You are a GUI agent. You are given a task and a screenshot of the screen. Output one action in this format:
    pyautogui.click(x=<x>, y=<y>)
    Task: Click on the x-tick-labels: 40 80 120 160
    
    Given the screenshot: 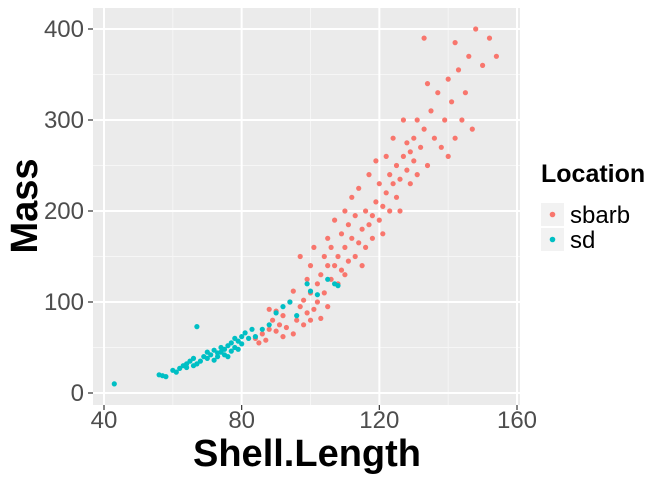 What is the action you would take?
    pyautogui.click(x=314, y=420)
    